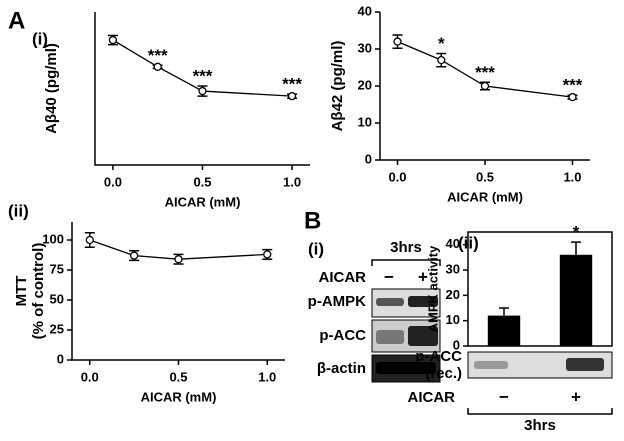 This screenshot has height=441, width=624. I want to click on blot-row: β-actin, so click(341, 368).